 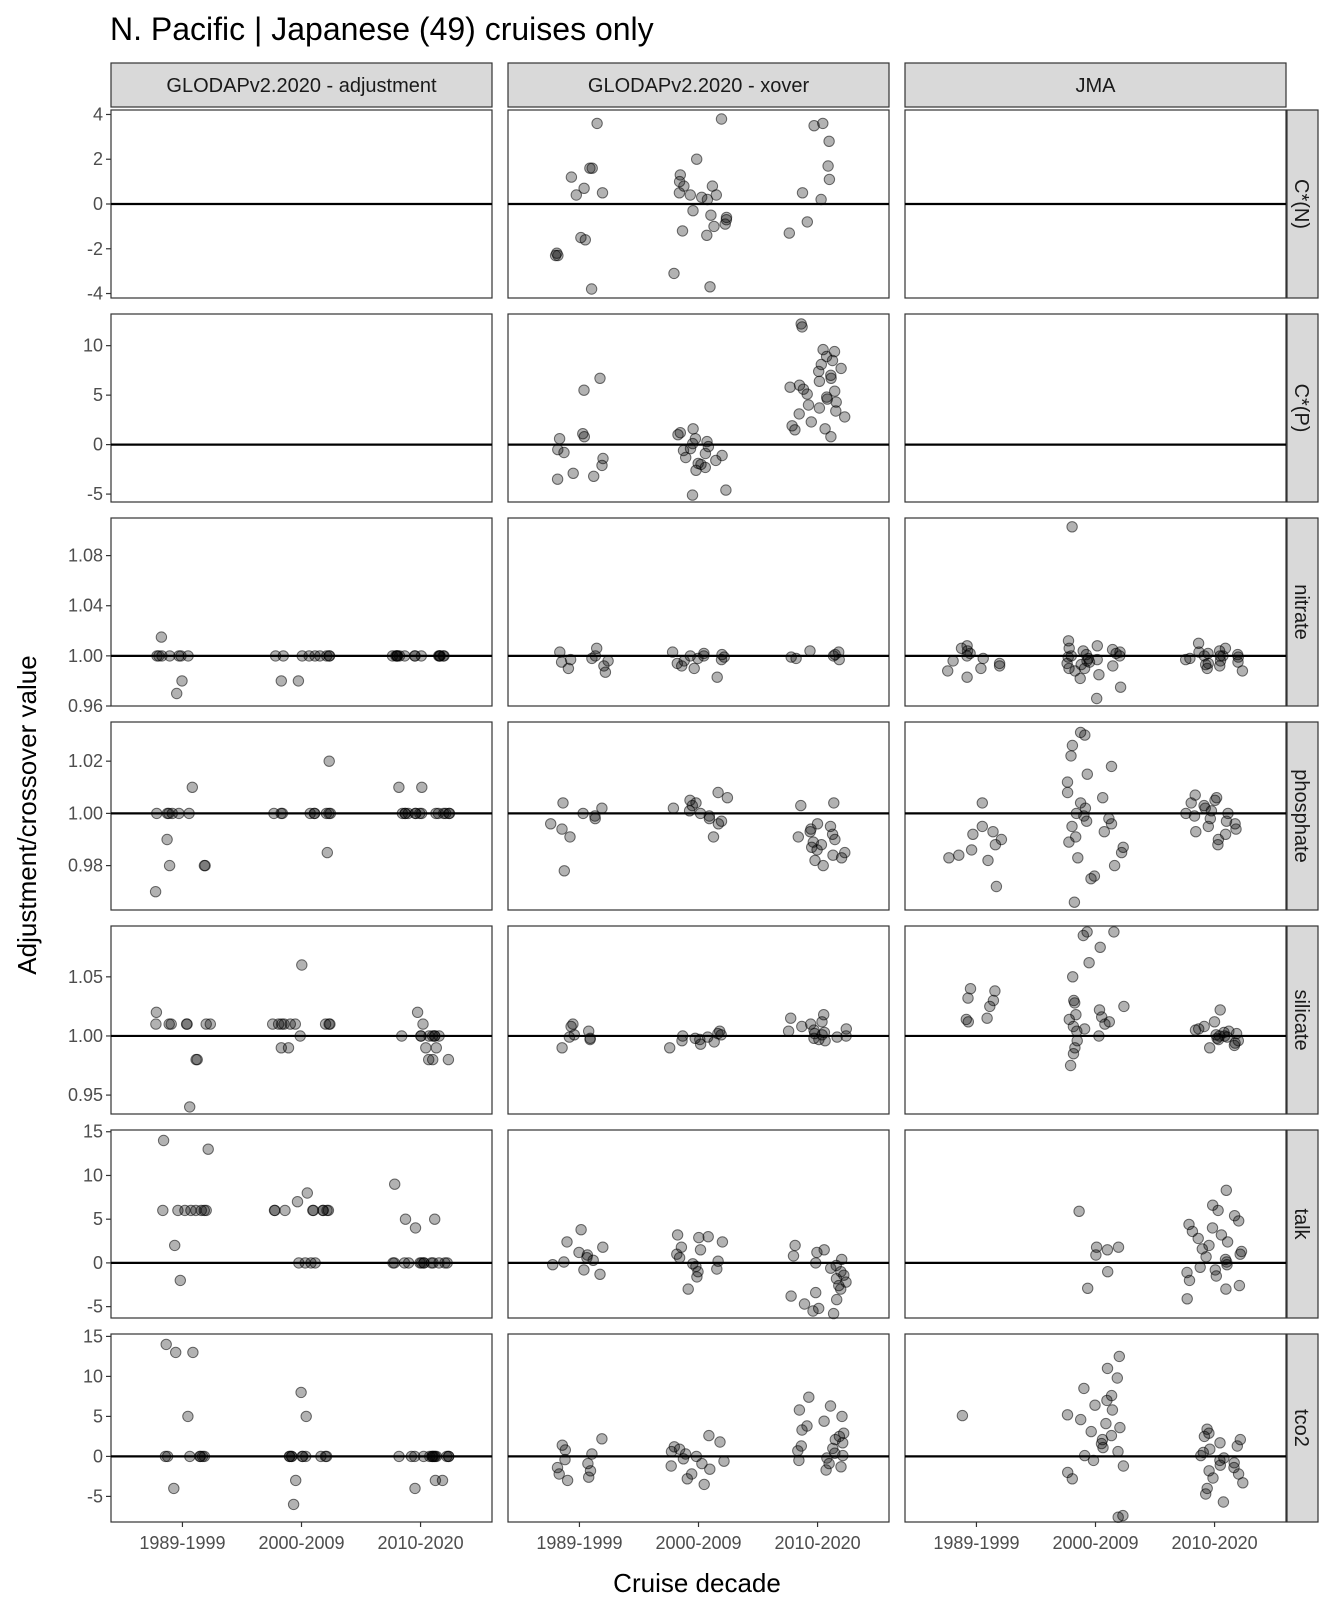 I want to click on y-tick-label: 4, so click(x=98, y=114).